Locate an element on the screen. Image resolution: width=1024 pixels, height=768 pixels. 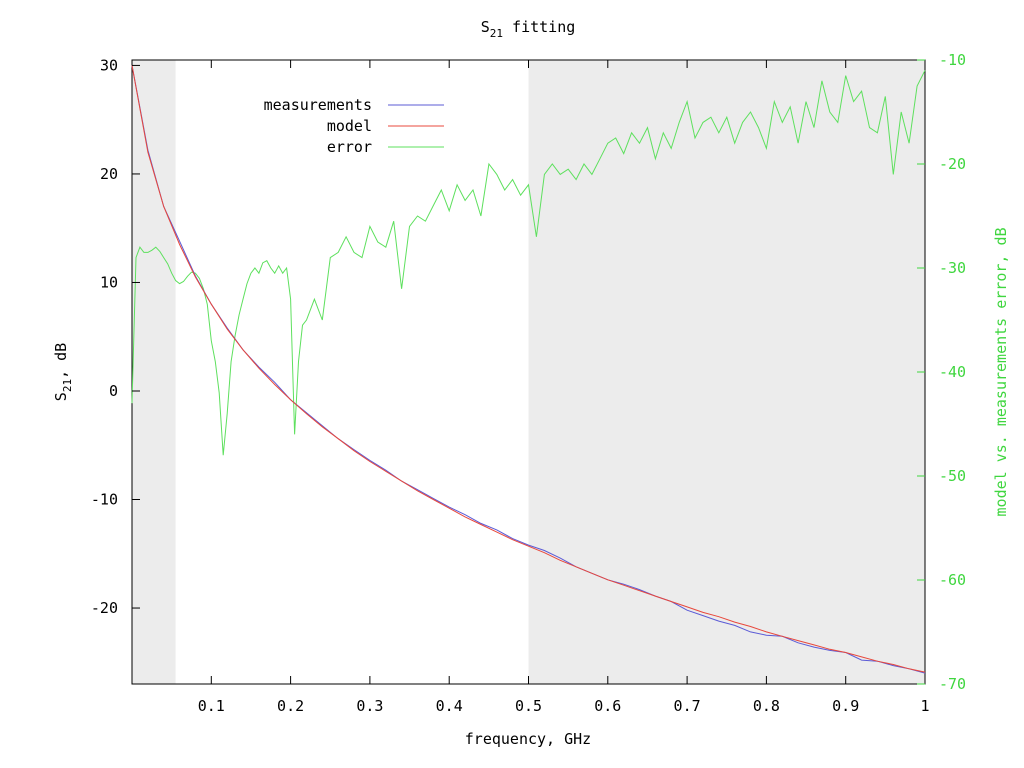
y2-tick-label: -70 is located at coordinates (952, 684).